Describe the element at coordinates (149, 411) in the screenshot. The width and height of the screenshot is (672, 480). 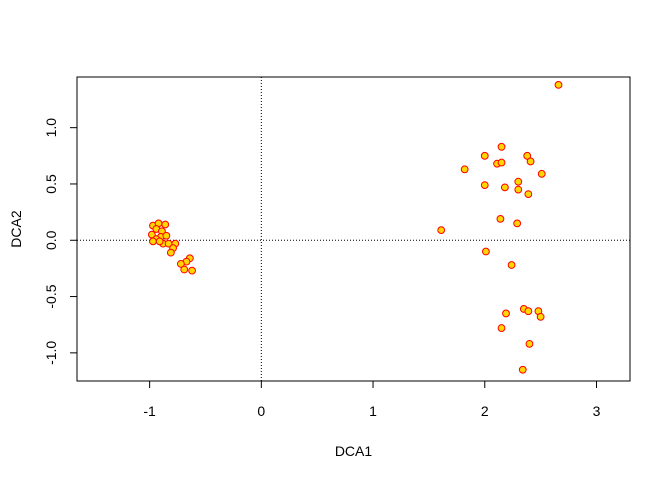
I see `x-tick-label: -1` at that location.